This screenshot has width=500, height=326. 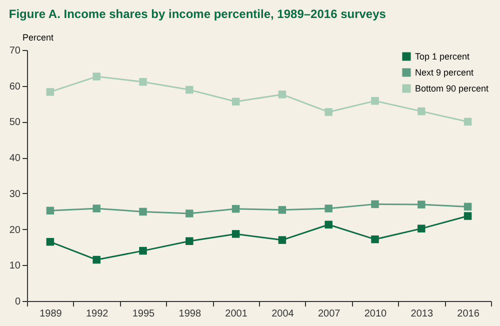 What do you see at coordinates (15, 86) in the screenshot?
I see `y-tick-label: 60` at bounding box center [15, 86].